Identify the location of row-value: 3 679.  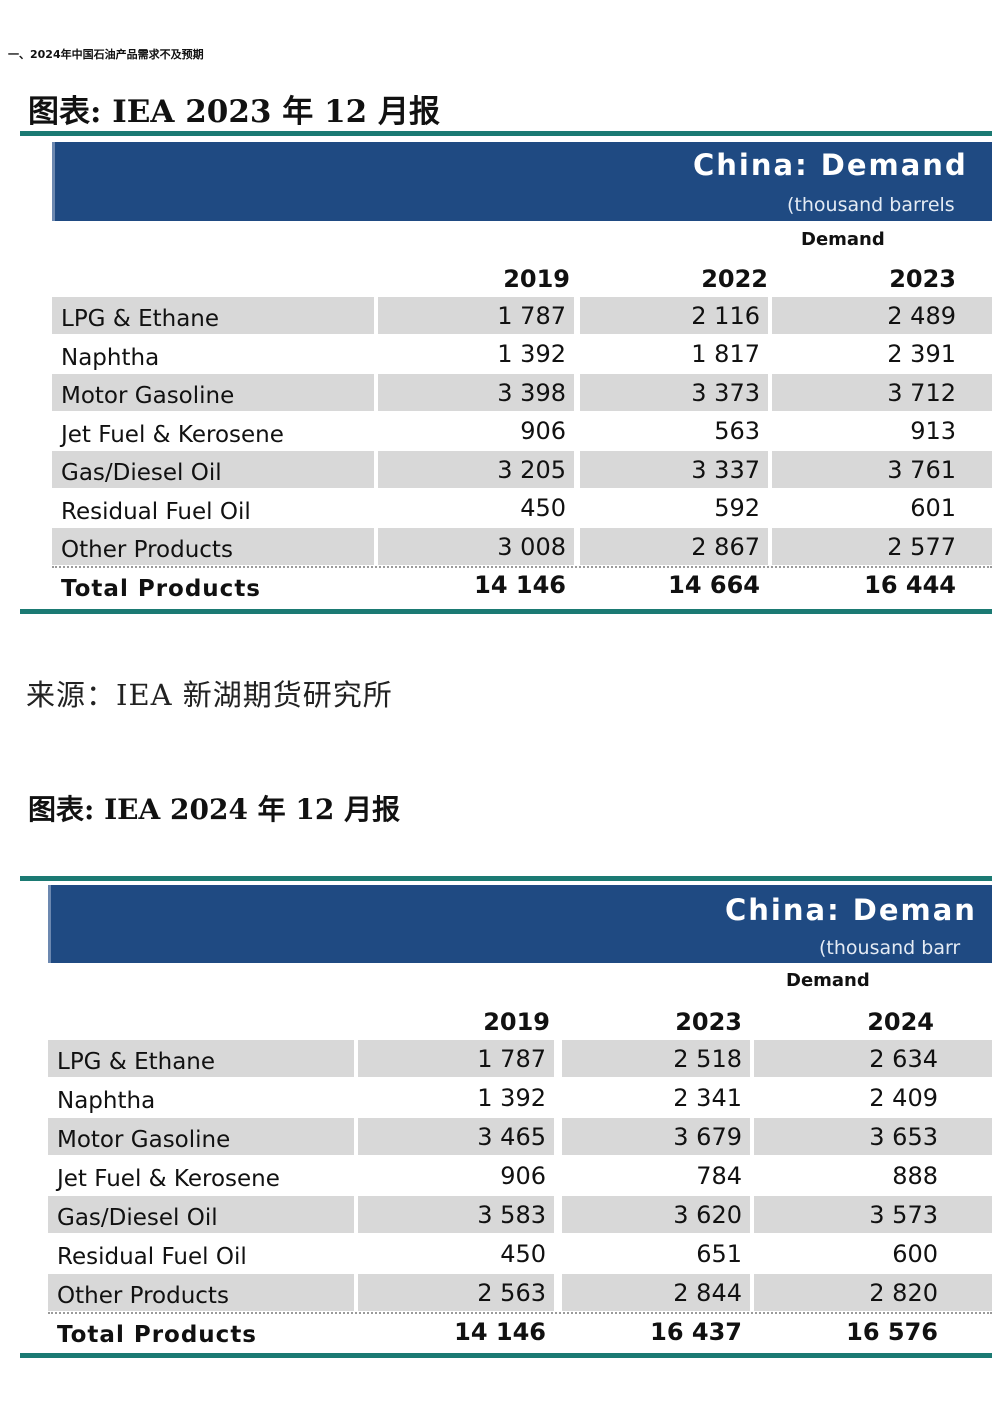
(656, 1136).